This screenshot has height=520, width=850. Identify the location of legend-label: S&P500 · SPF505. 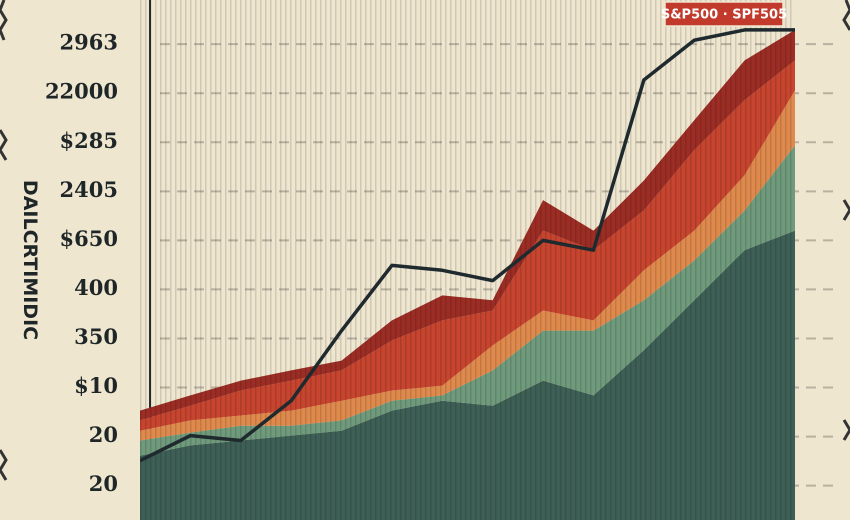
(724, 15).